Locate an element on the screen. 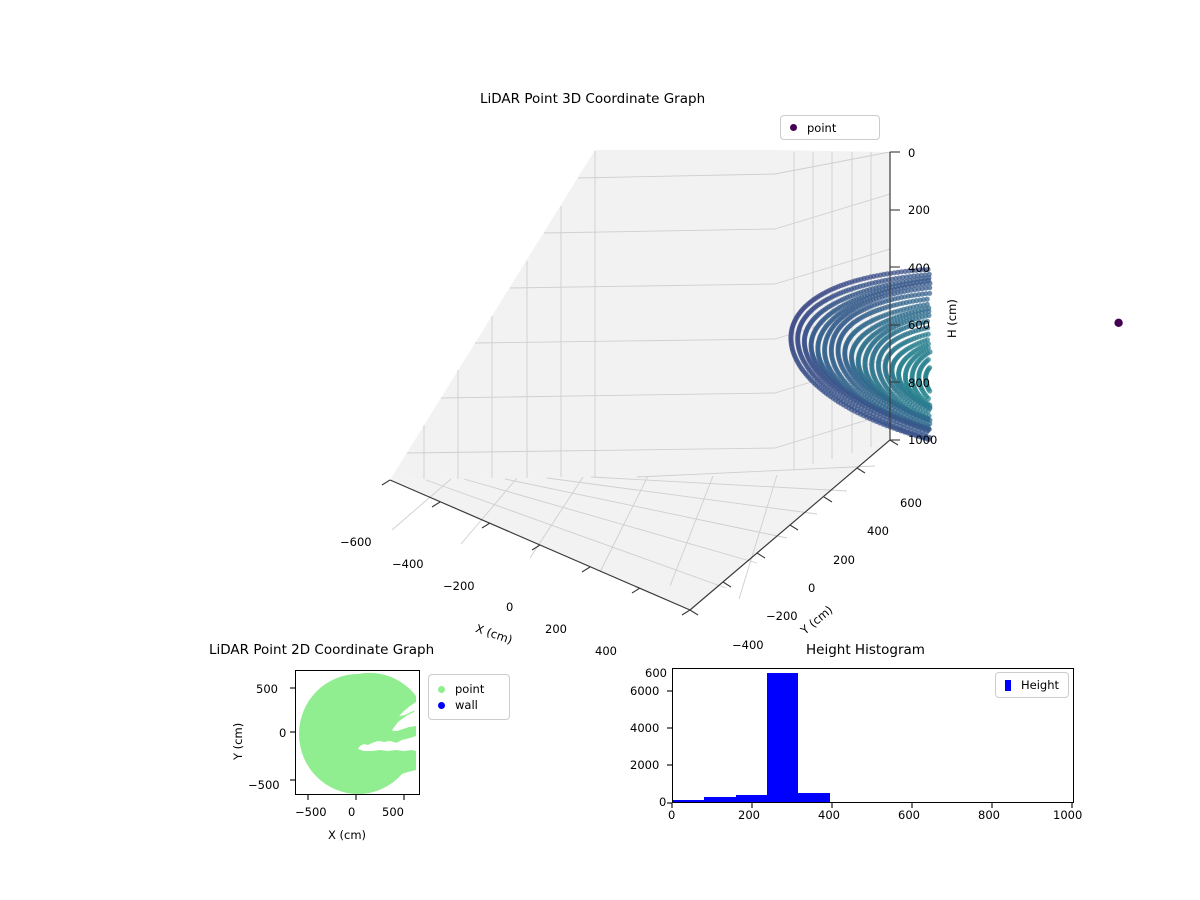 This screenshot has width=1200, height=900. plot3d-xtick-1: −400 is located at coordinates (408, 564).